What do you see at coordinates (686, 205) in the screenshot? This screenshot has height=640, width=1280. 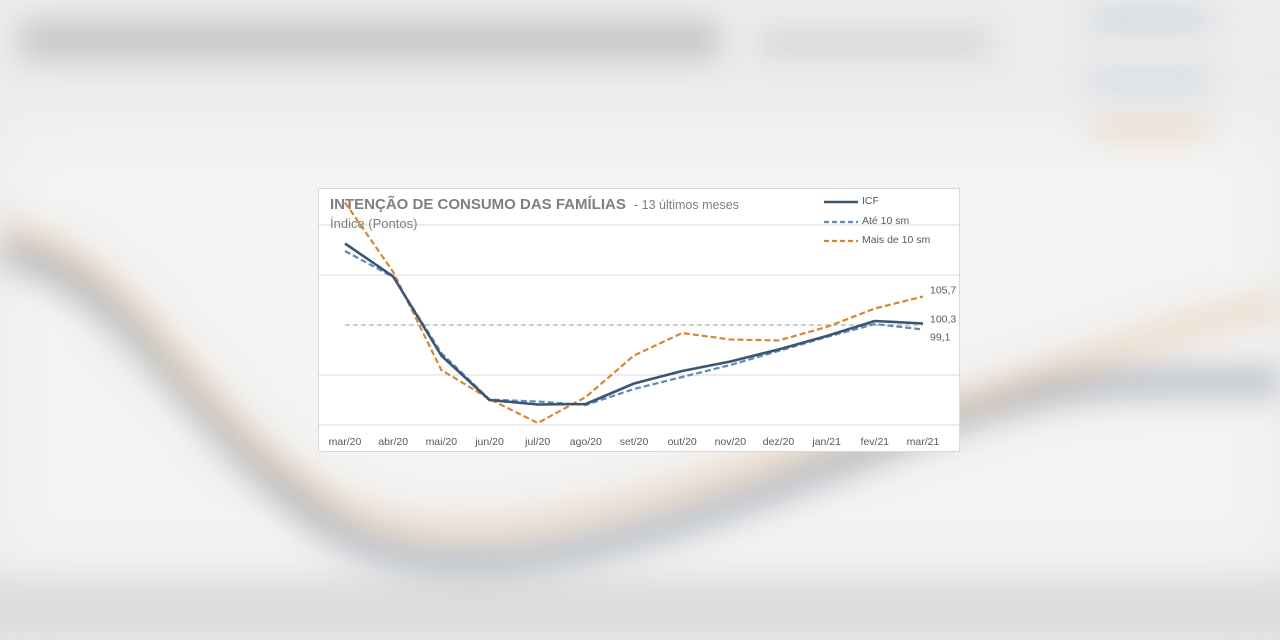 I see `chart-title-suffix: - 13 últimos meses` at bounding box center [686, 205].